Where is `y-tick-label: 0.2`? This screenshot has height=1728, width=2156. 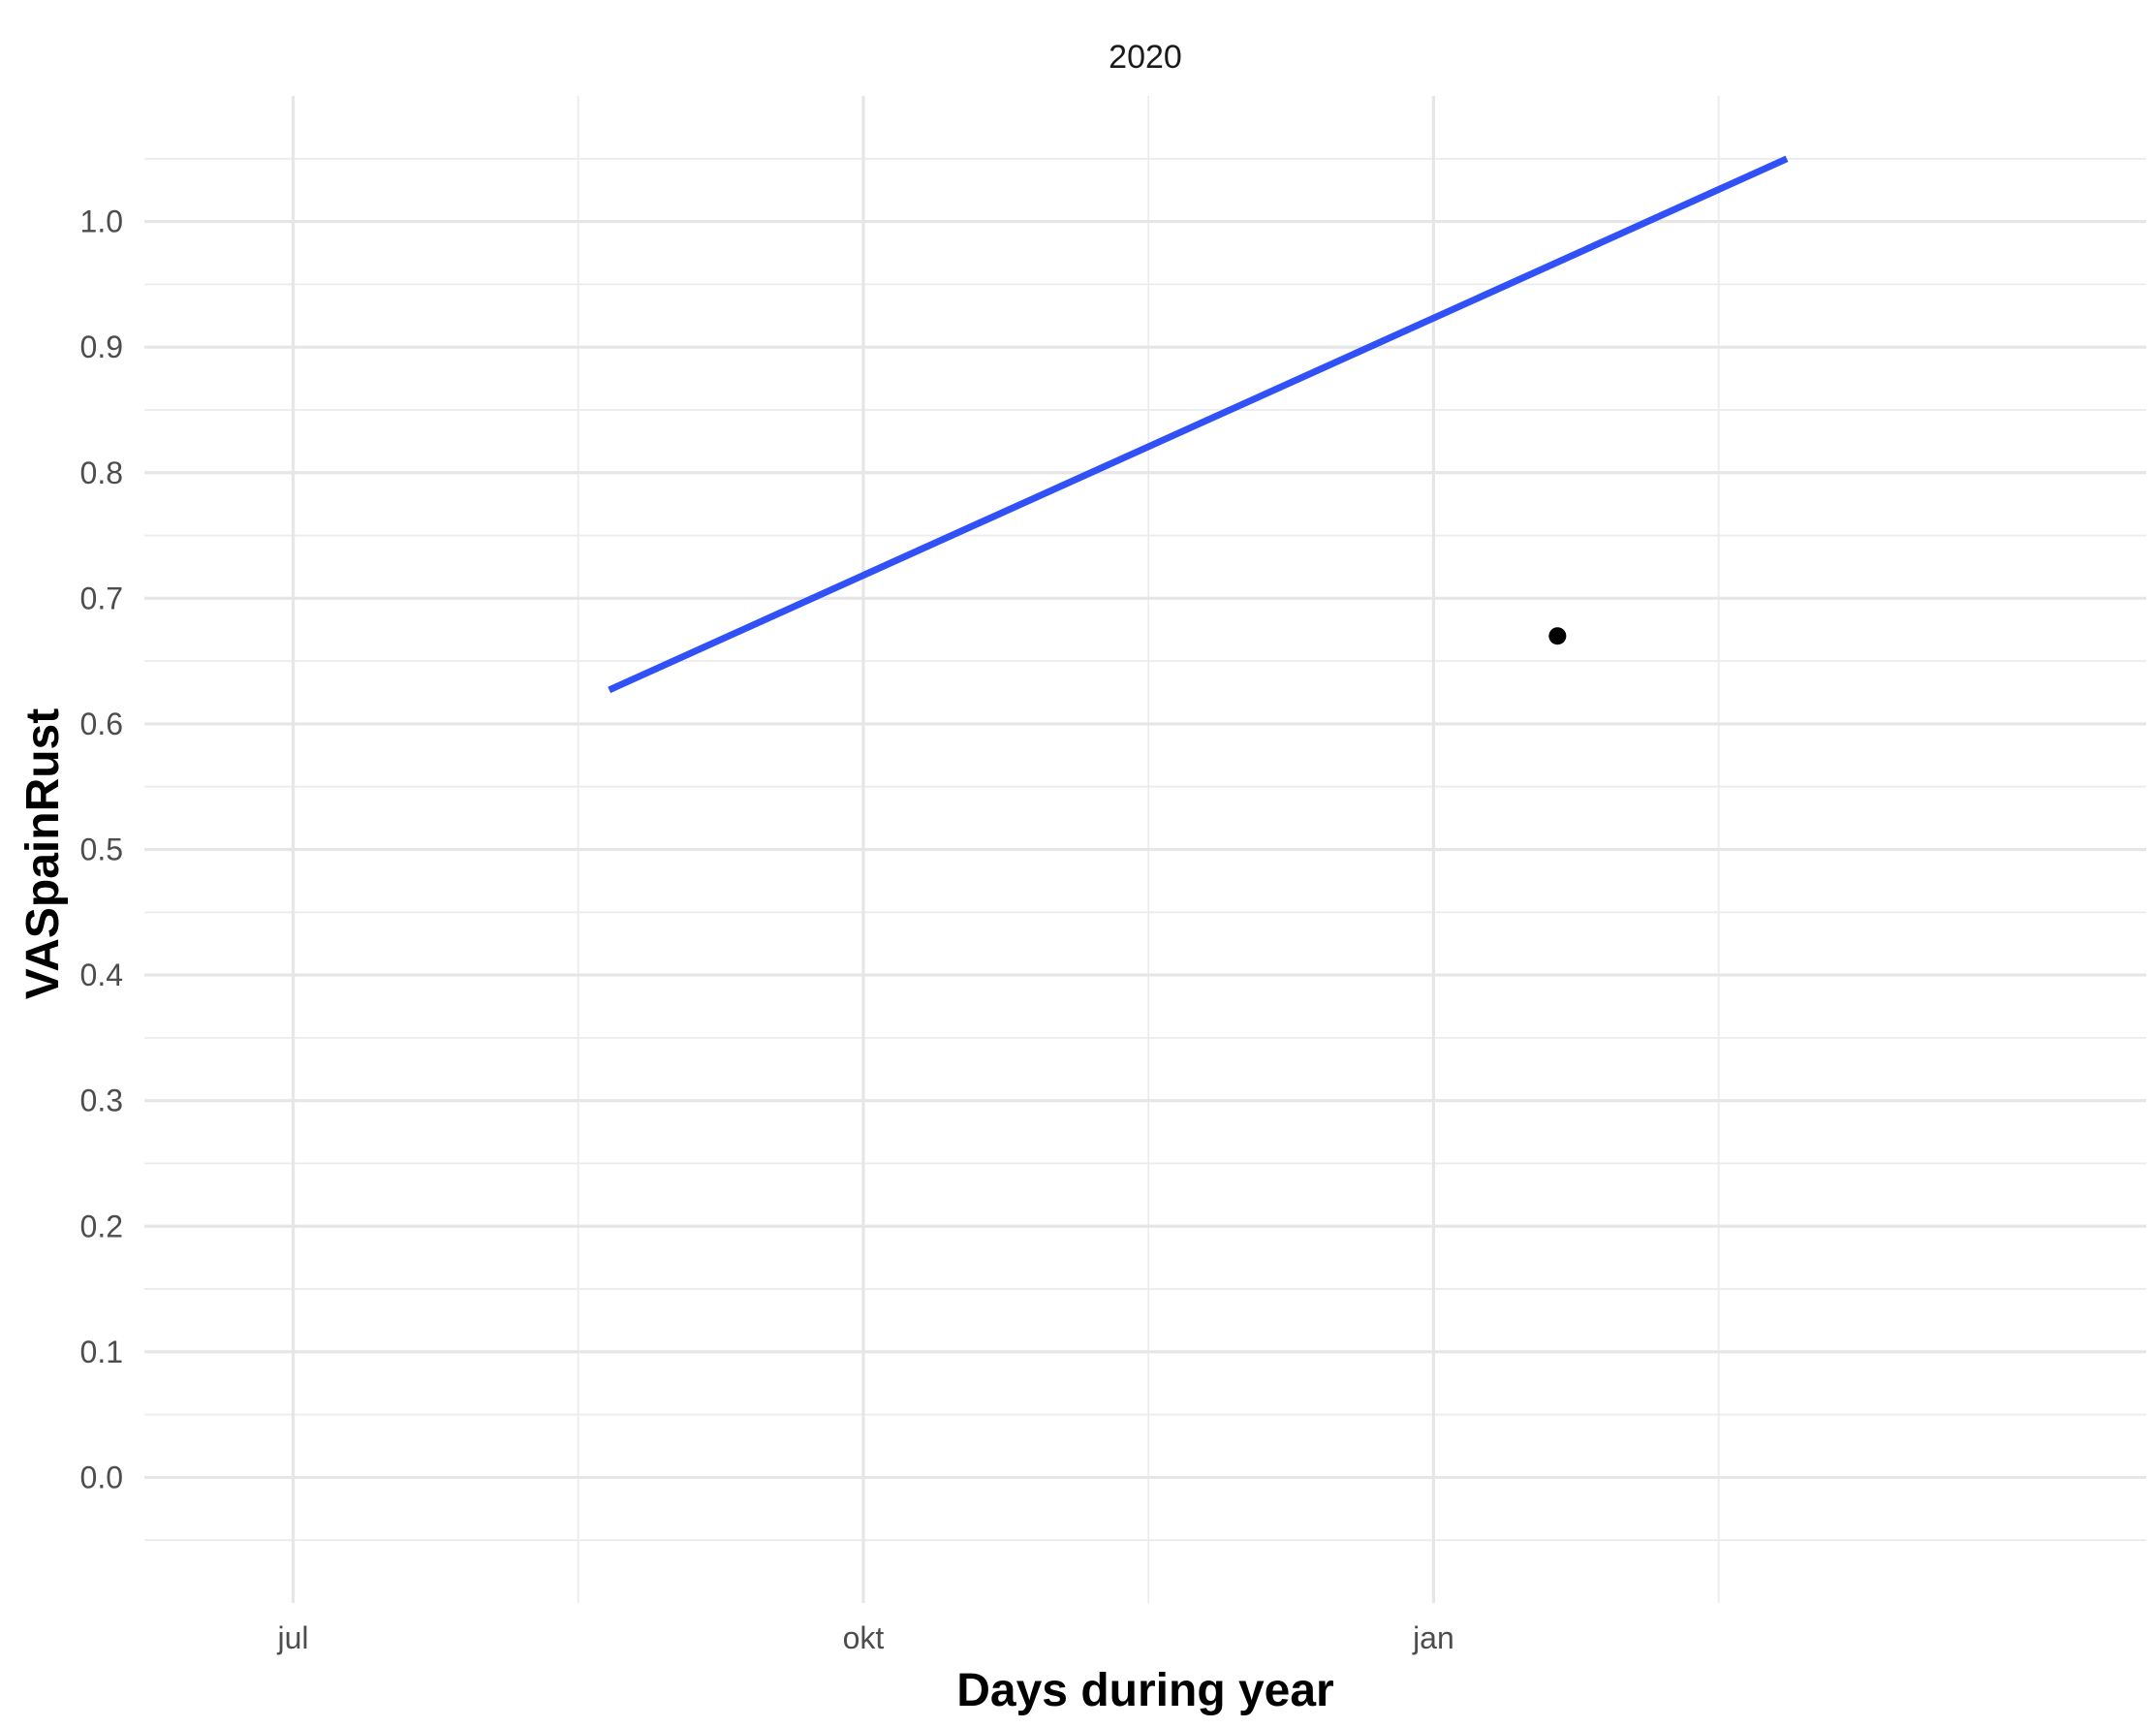 y-tick-label: 0.2 is located at coordinates (101, 1226).